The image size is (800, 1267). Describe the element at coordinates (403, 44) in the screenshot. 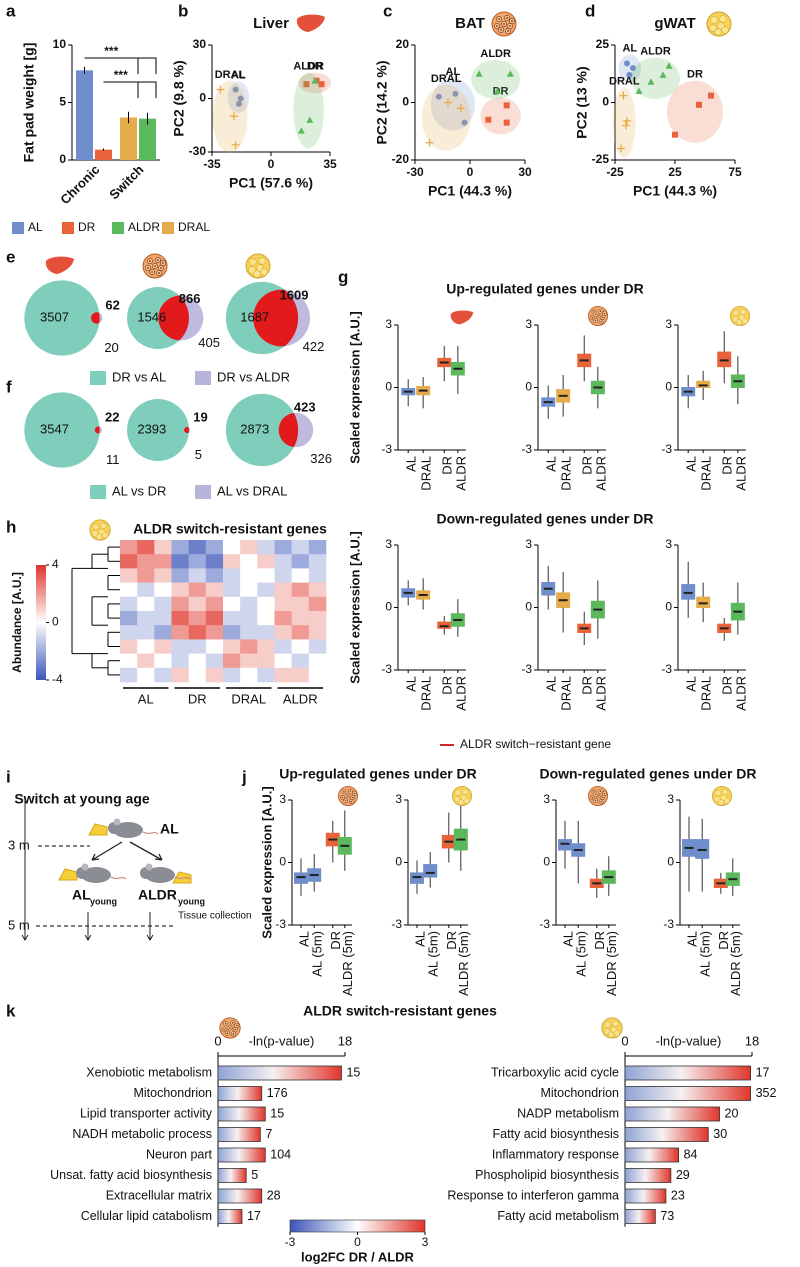

I see `y-tick-label: 20` at that location.